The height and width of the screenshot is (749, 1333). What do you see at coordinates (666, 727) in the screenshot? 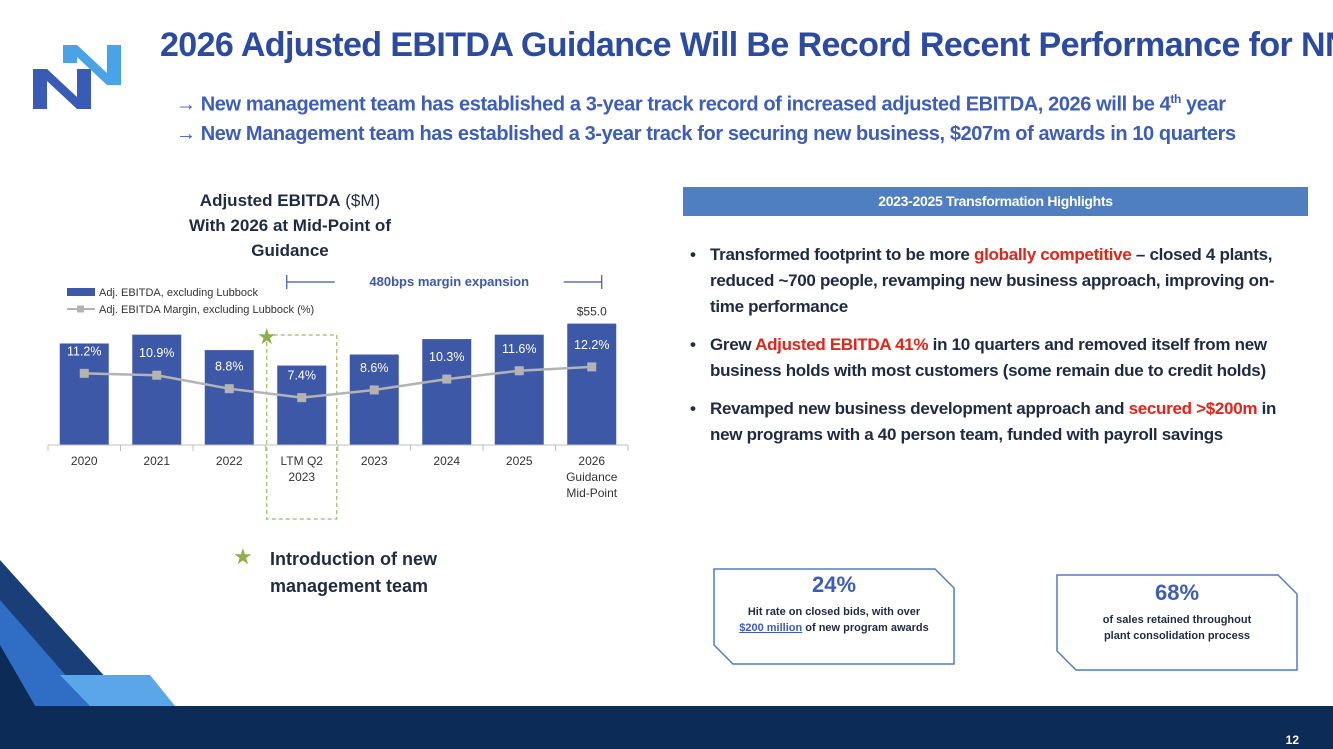
I see `footer-bar` at bounding box center [666, 727].